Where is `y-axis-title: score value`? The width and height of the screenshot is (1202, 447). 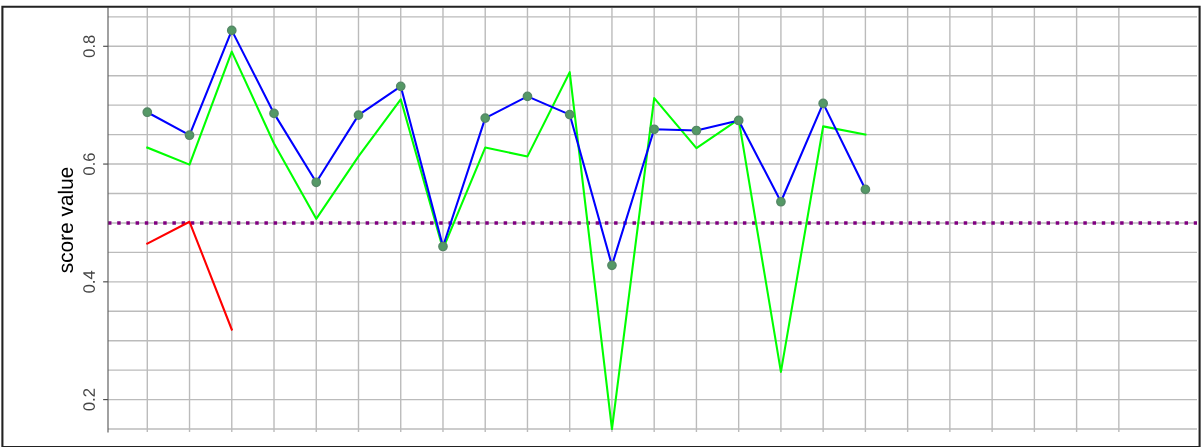
y-axis-title: score value is located at coordinates (65, 220).